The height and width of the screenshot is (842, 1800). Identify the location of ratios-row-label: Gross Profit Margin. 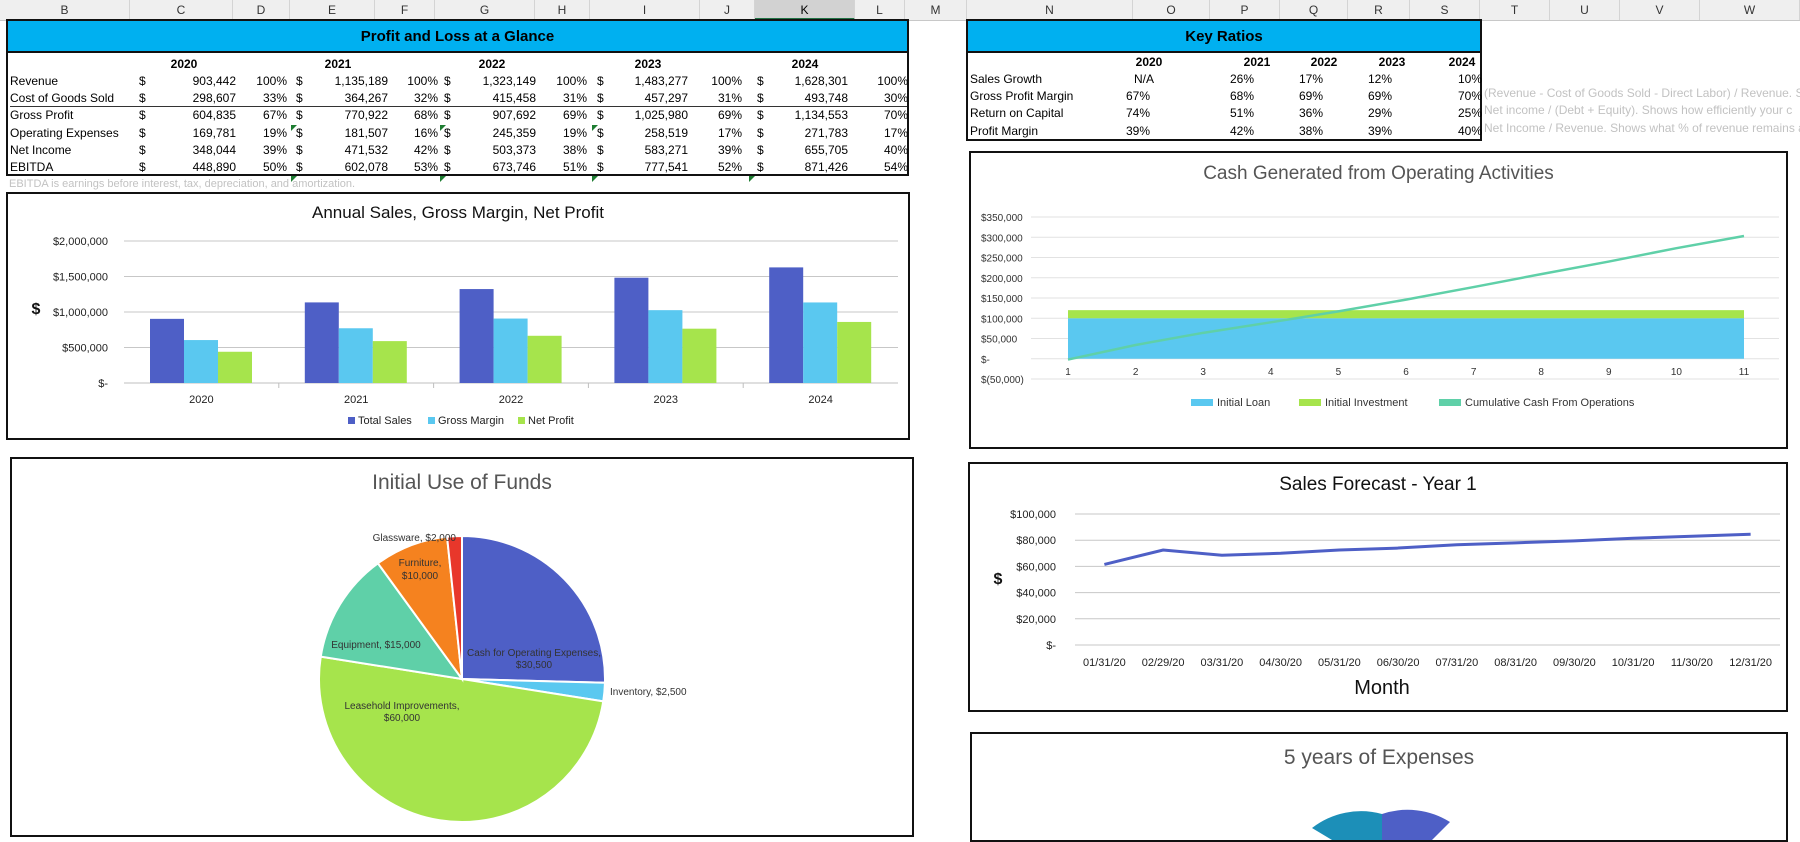
(1022, 96).